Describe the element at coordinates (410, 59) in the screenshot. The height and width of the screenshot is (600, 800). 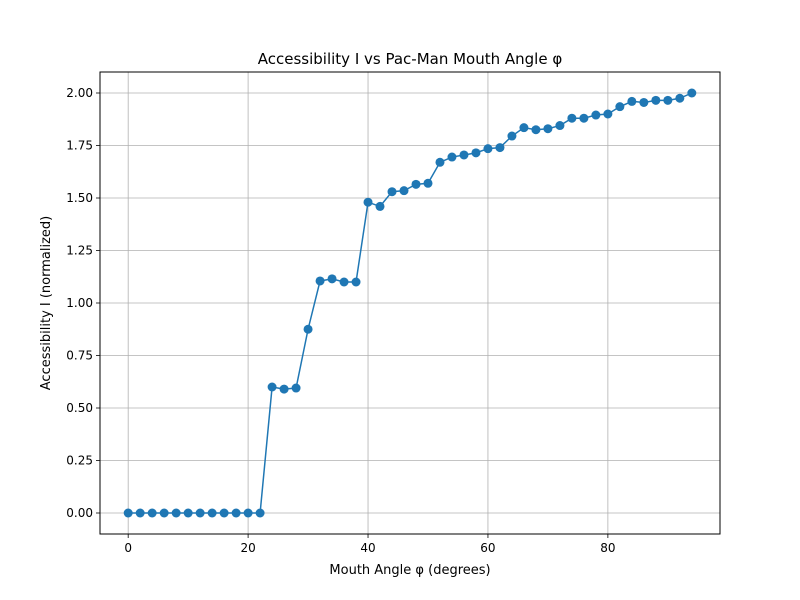
I see `chart-title: Accessibility I vs Pac-Man Mouth Angle φ` at that location.